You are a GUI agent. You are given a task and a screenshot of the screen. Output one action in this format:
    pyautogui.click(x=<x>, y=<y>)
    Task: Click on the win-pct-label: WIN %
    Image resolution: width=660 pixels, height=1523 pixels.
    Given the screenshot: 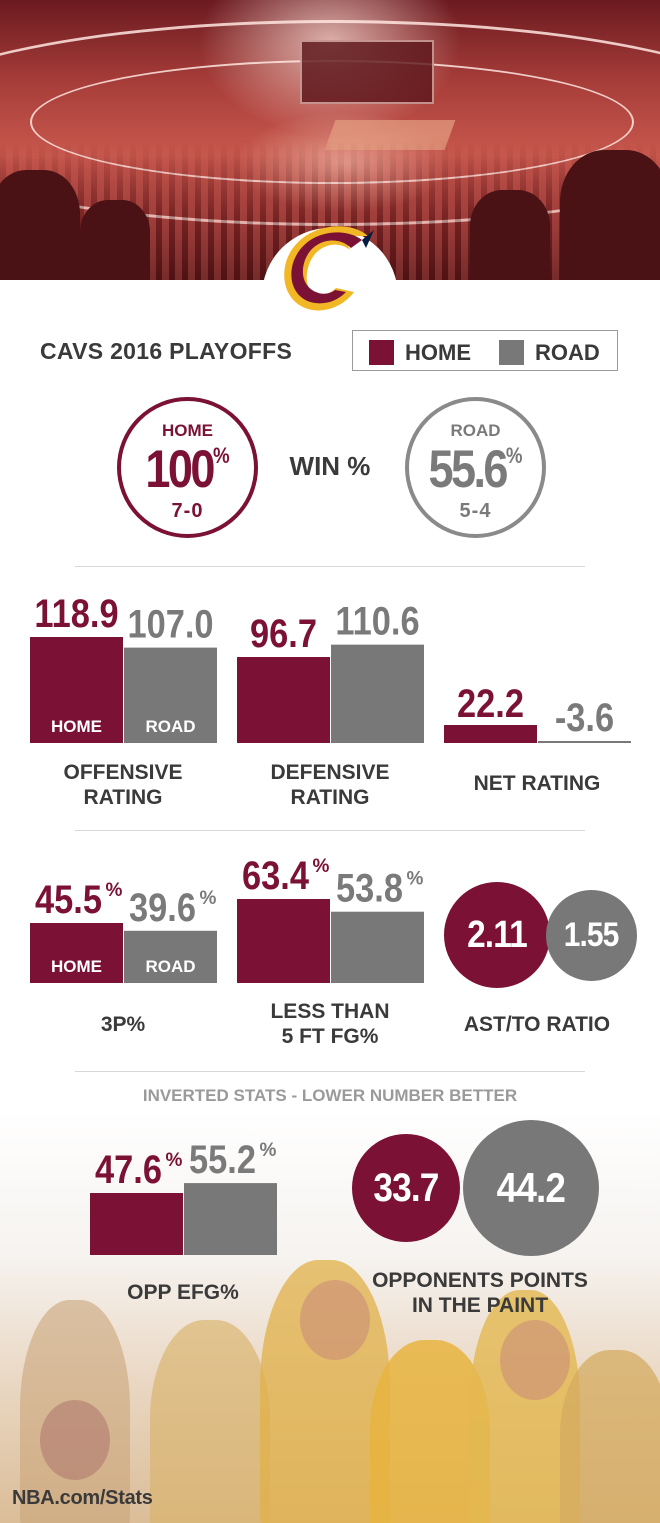 What is the action you would take?
    pyautogui.click(x=330, y=466)
    